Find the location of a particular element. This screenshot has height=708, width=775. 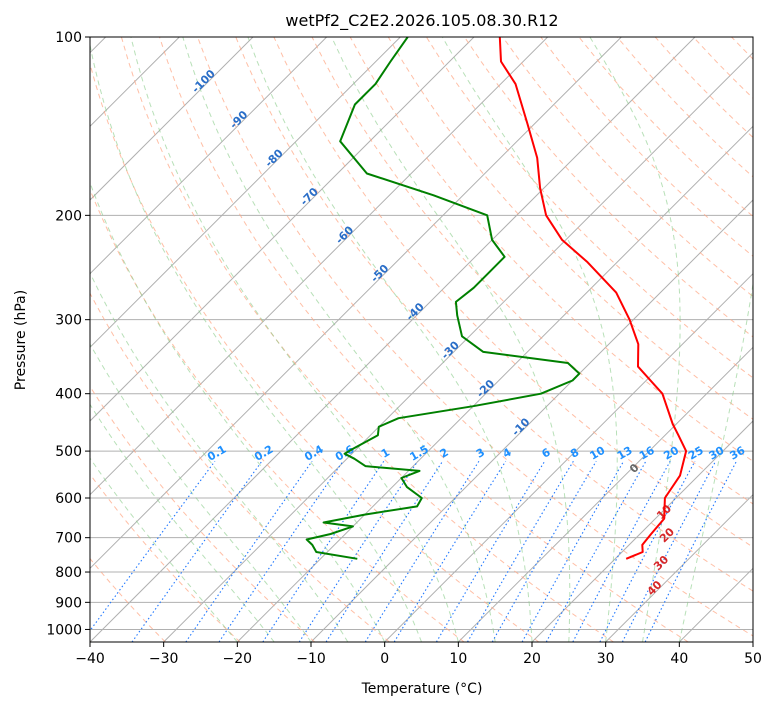

y-axis: 100 200 300 400 500 600 700 800 900 1000 is located at coordinates (68, 334).